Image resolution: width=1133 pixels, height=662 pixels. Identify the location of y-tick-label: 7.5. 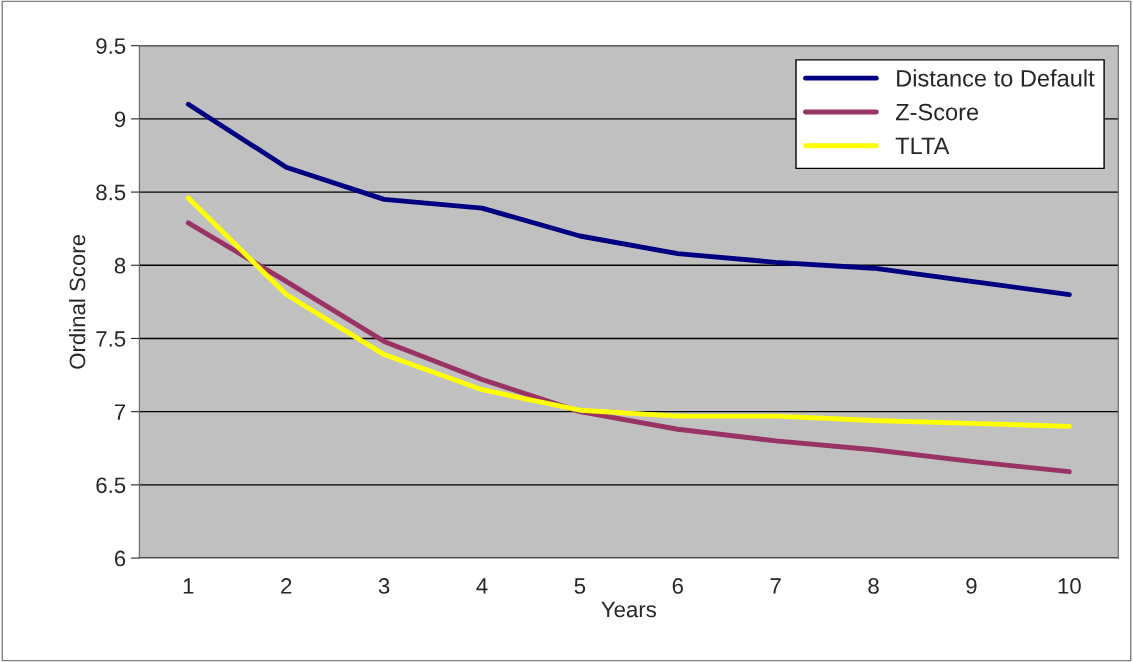
(111, 339).